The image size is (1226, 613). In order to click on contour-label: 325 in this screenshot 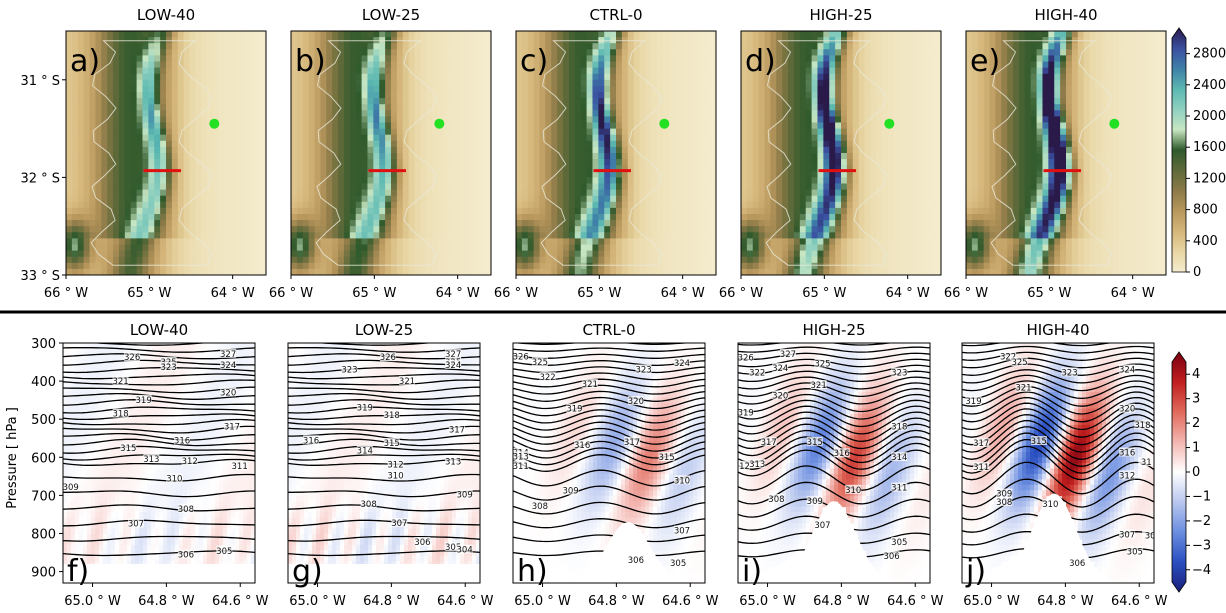, I will do `click(1019, 363)`.